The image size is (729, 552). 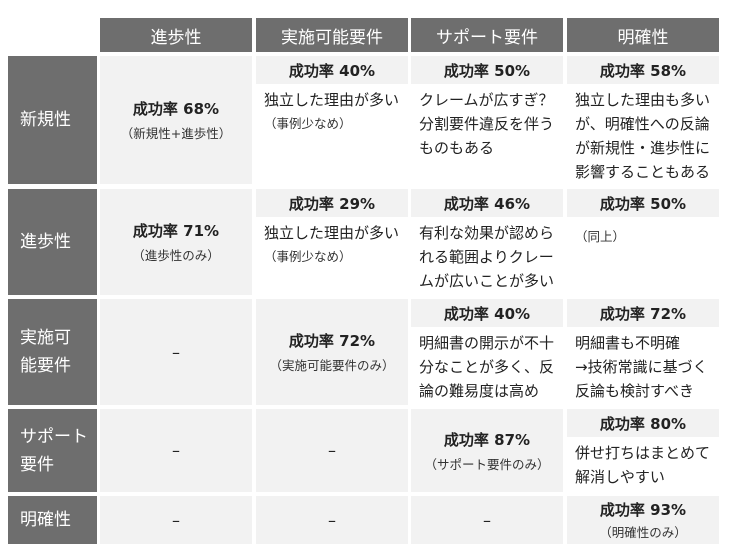 I want to click on success-rate: 成功率 93%, so click(x=643, y=509).